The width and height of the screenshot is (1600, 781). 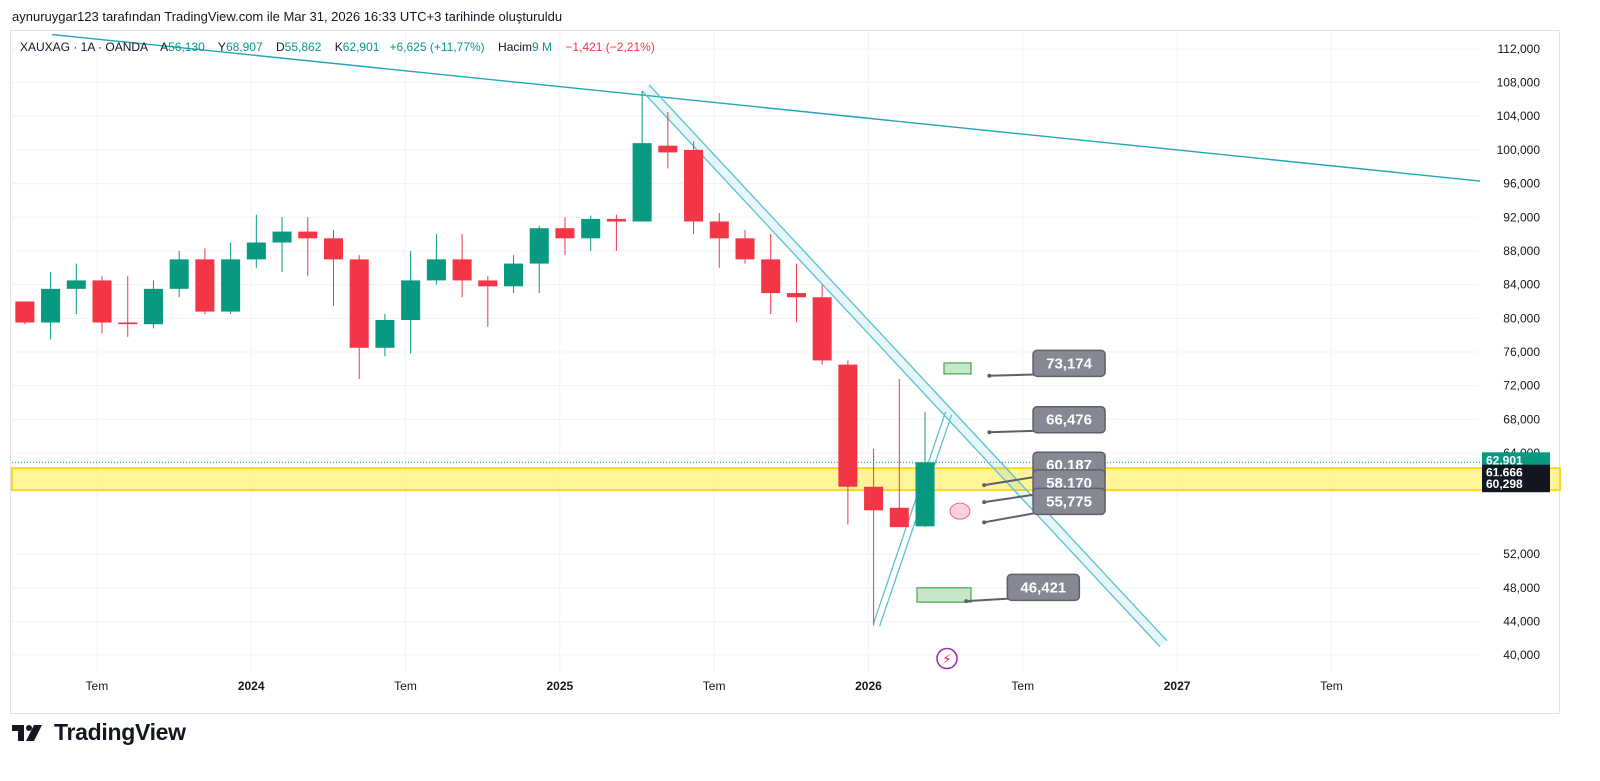 I want to click on price-tag-label: 60,298, so click(x=1504, y=484).